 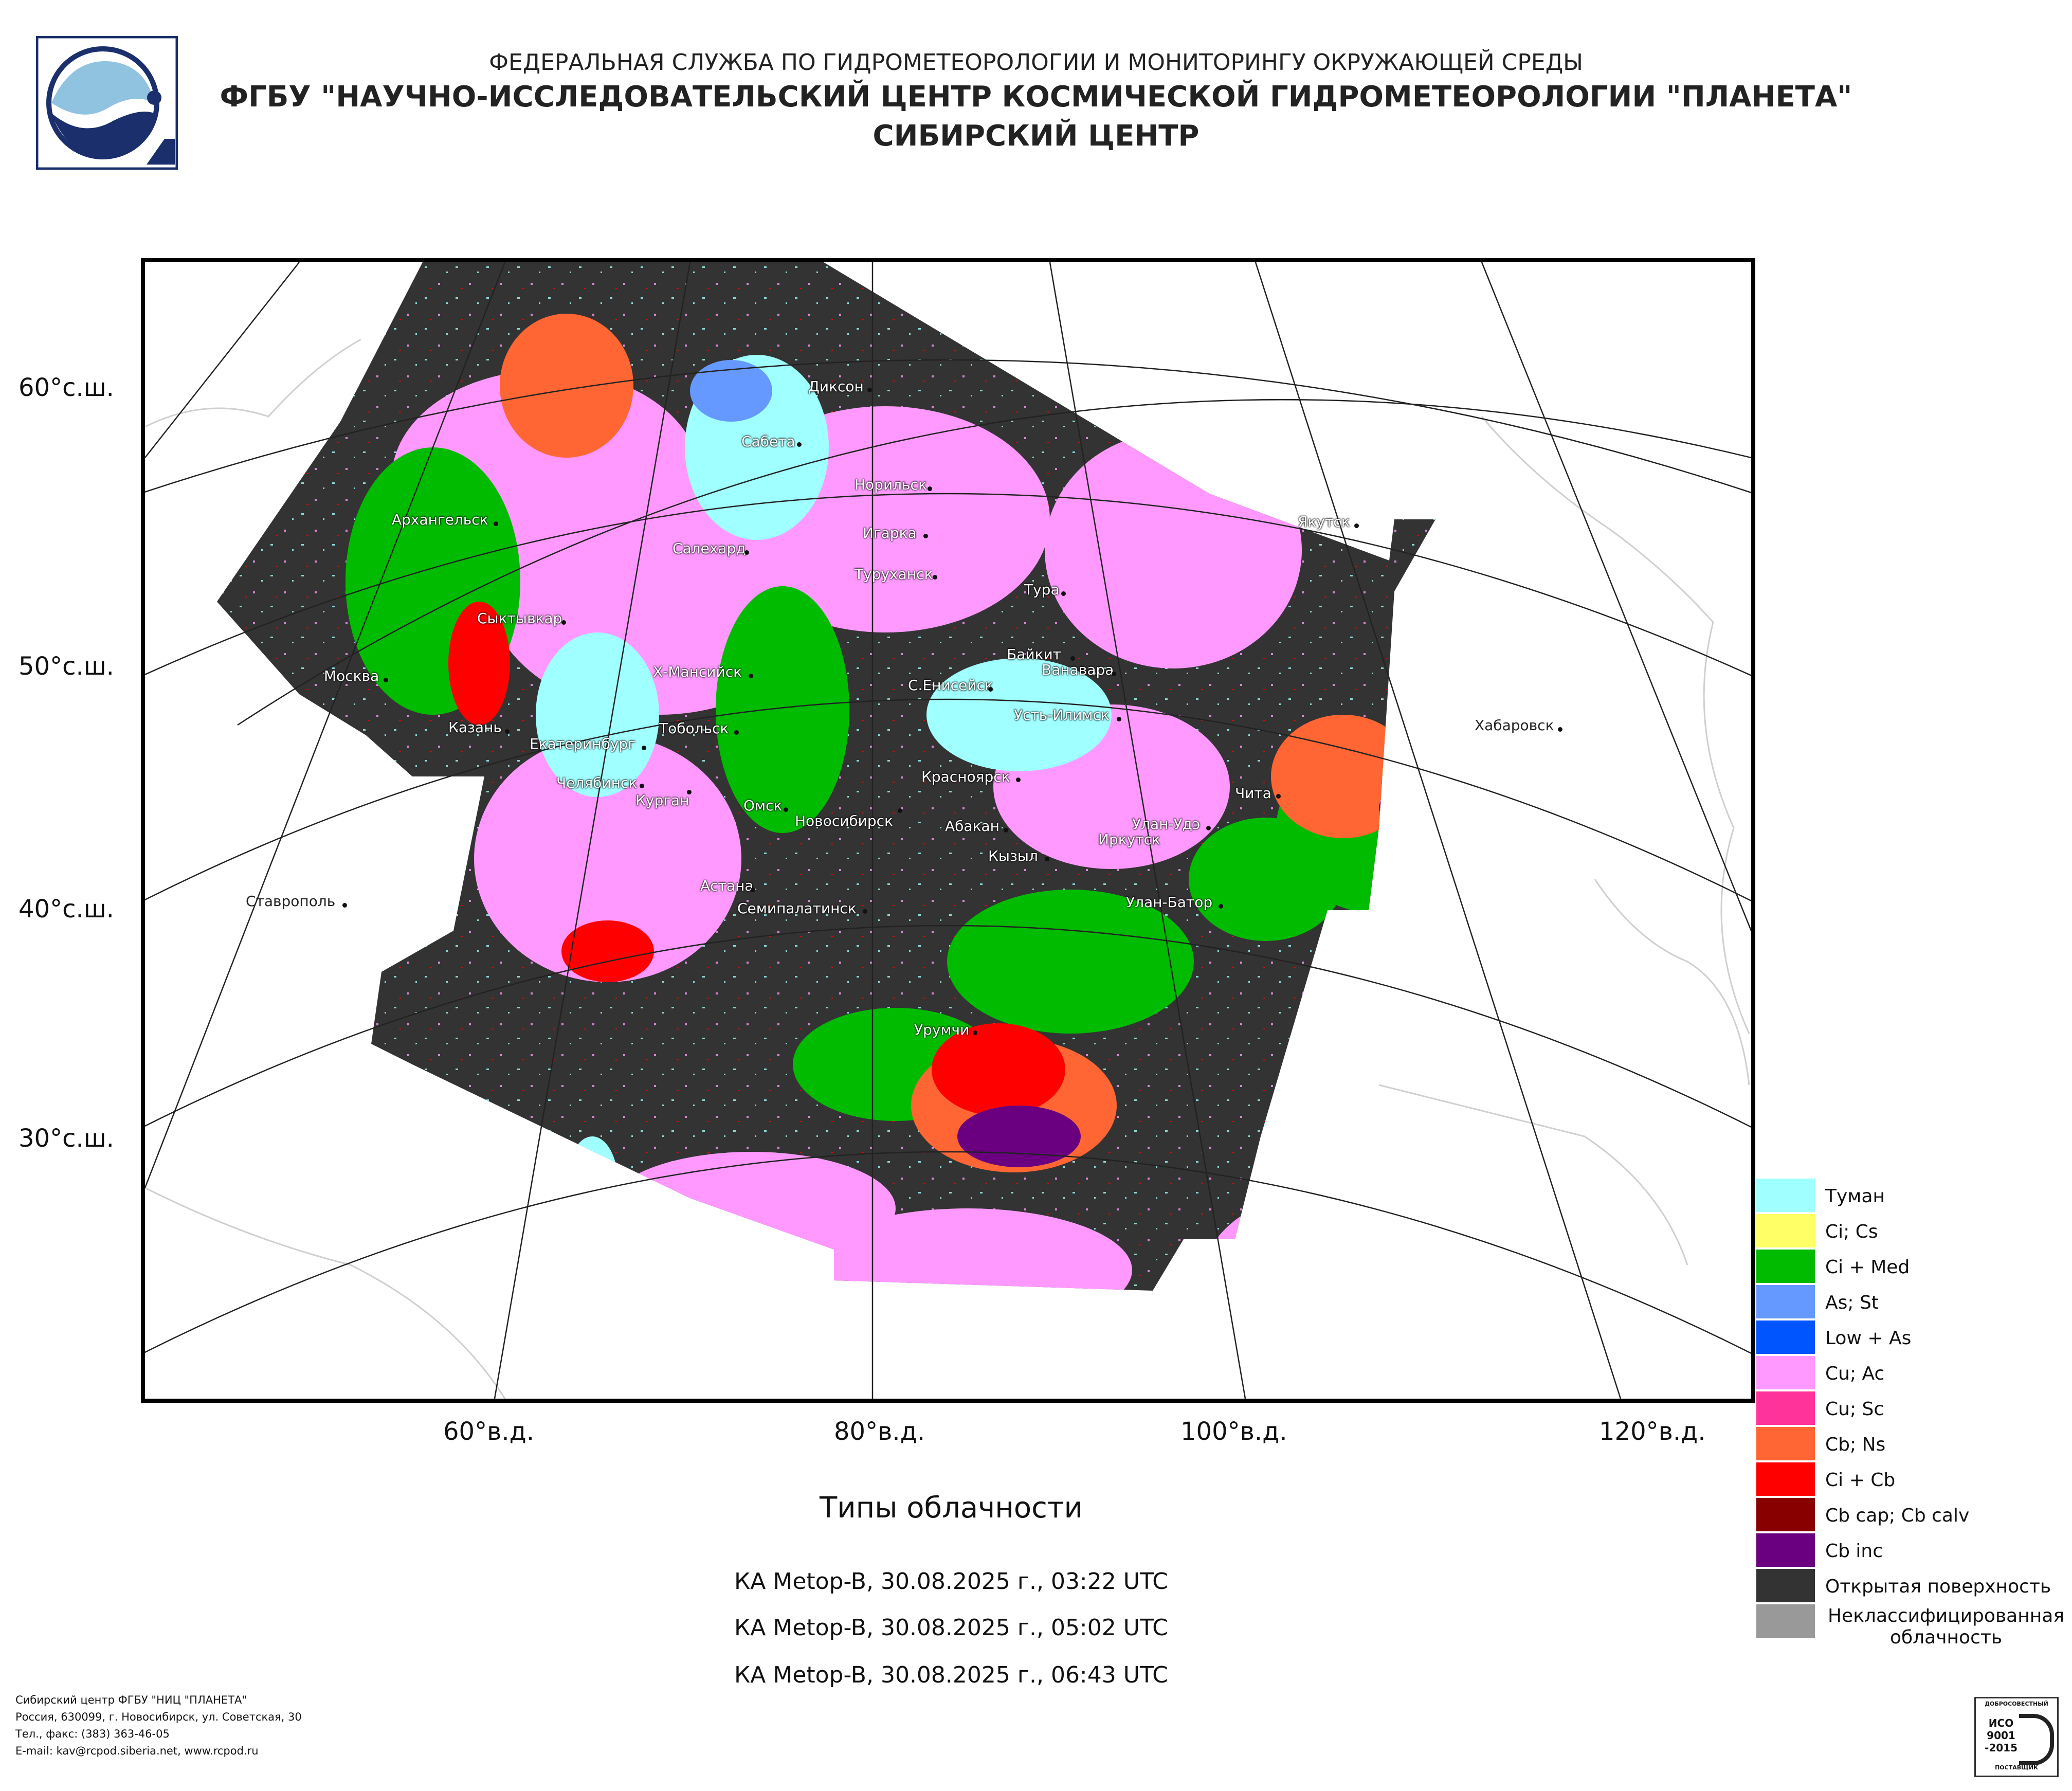 What do you see at coordinates (1913, 1479) in the screenshot?
I see `legend-item: Ci + Cb` at bounding box center [1913, 1479].